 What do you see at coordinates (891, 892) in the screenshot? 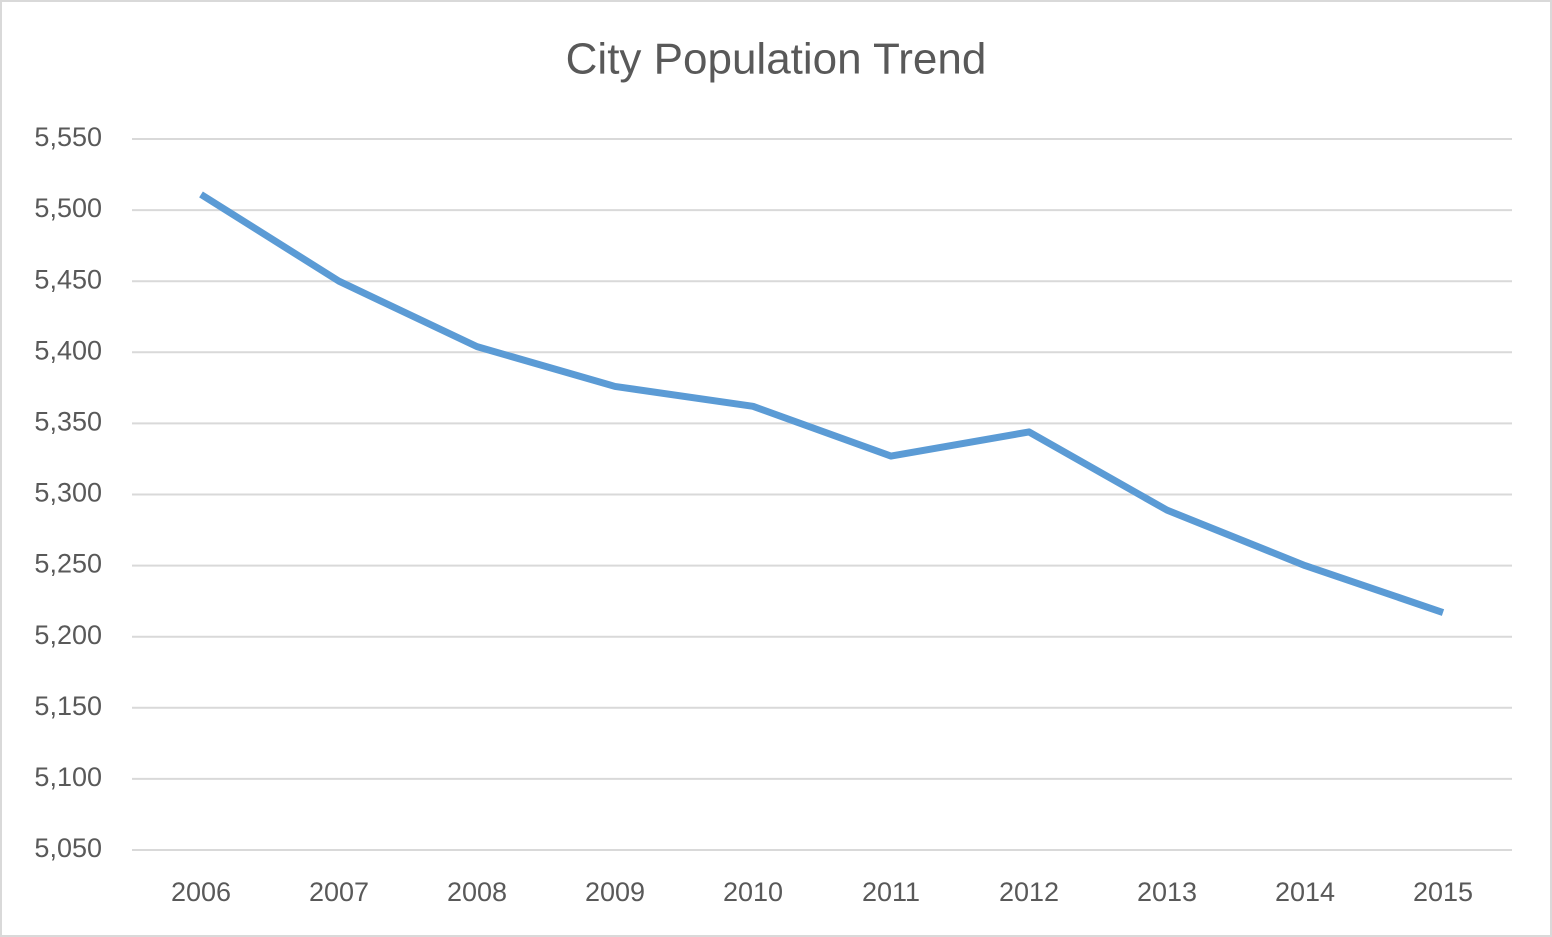
I see `x-tick-label: 2011` at bounding box center [891, 892].